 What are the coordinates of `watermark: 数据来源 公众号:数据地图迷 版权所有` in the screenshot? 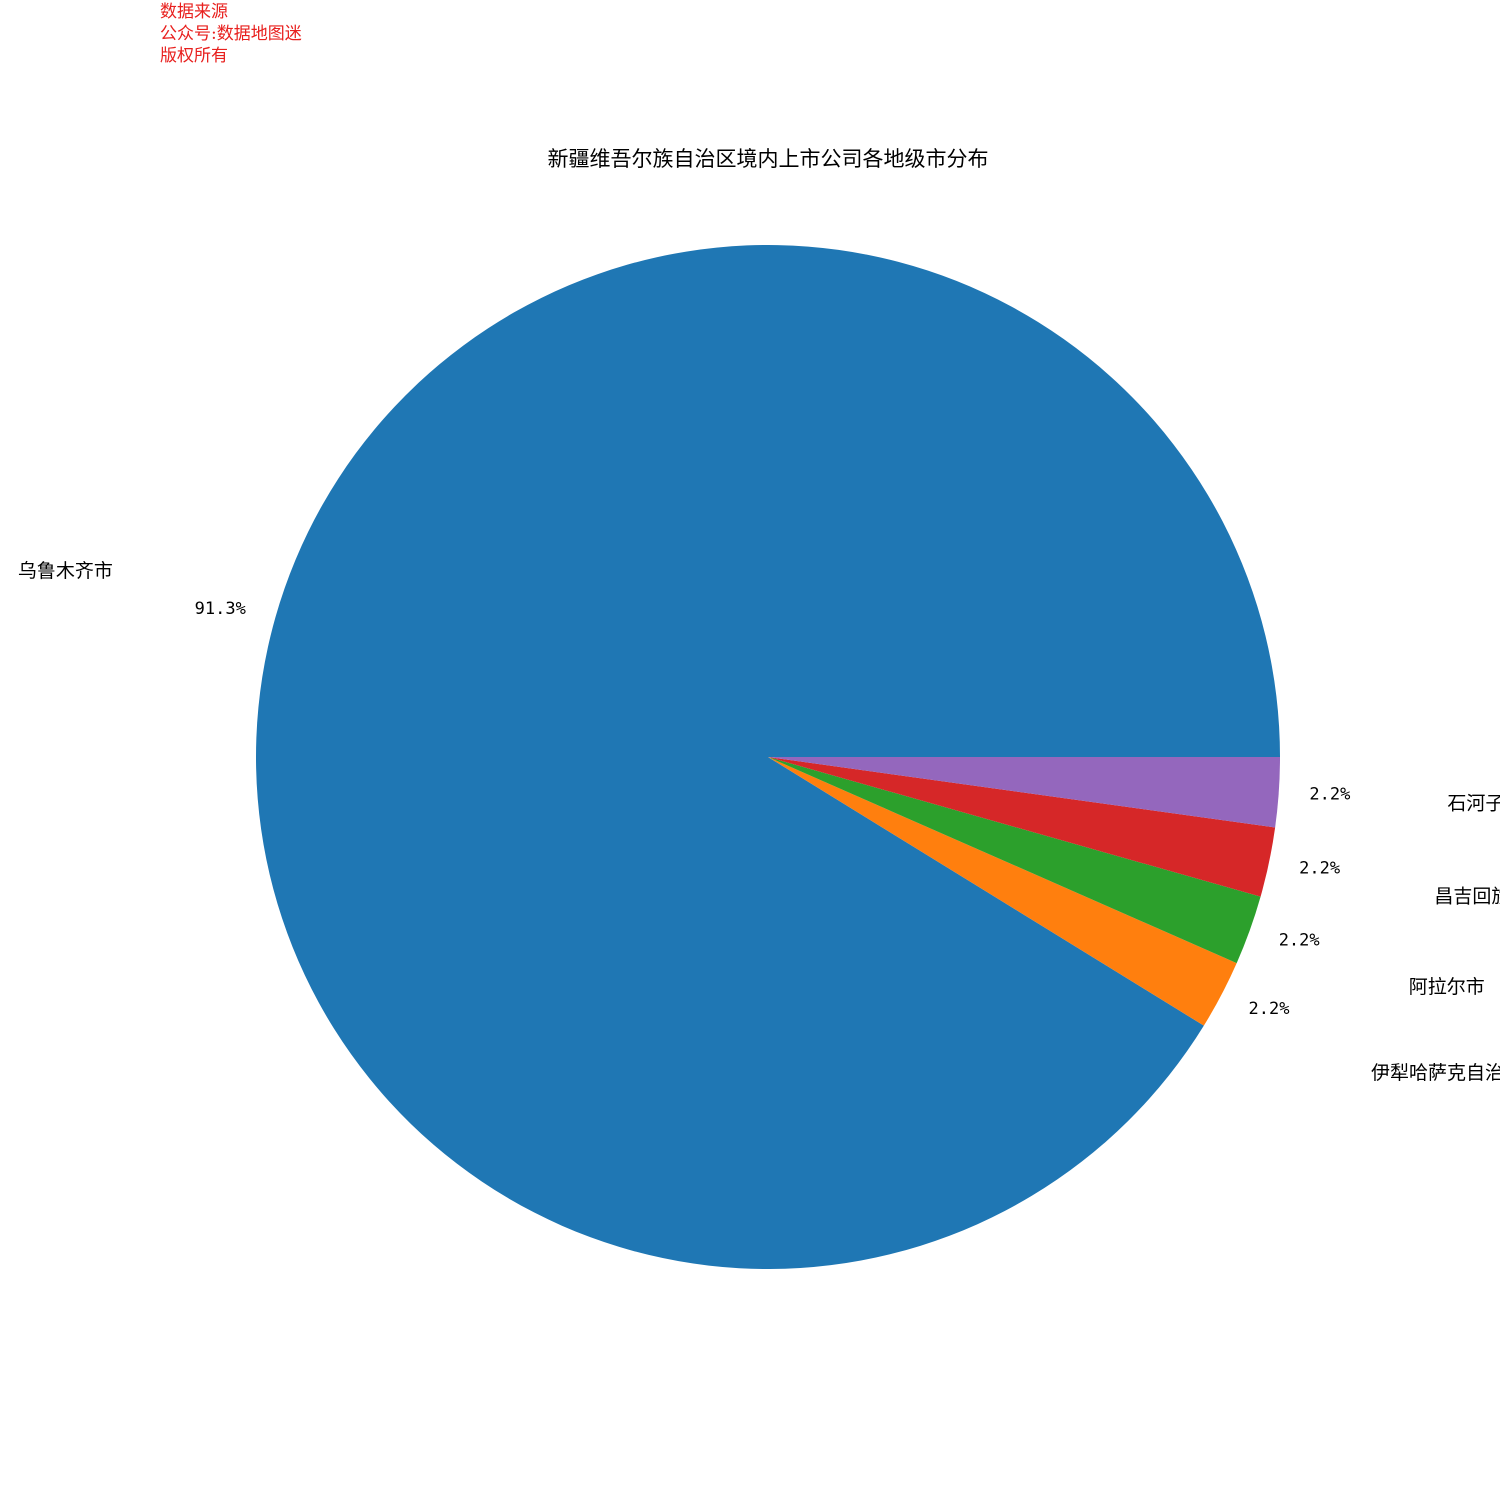 It's located at (231, 34).